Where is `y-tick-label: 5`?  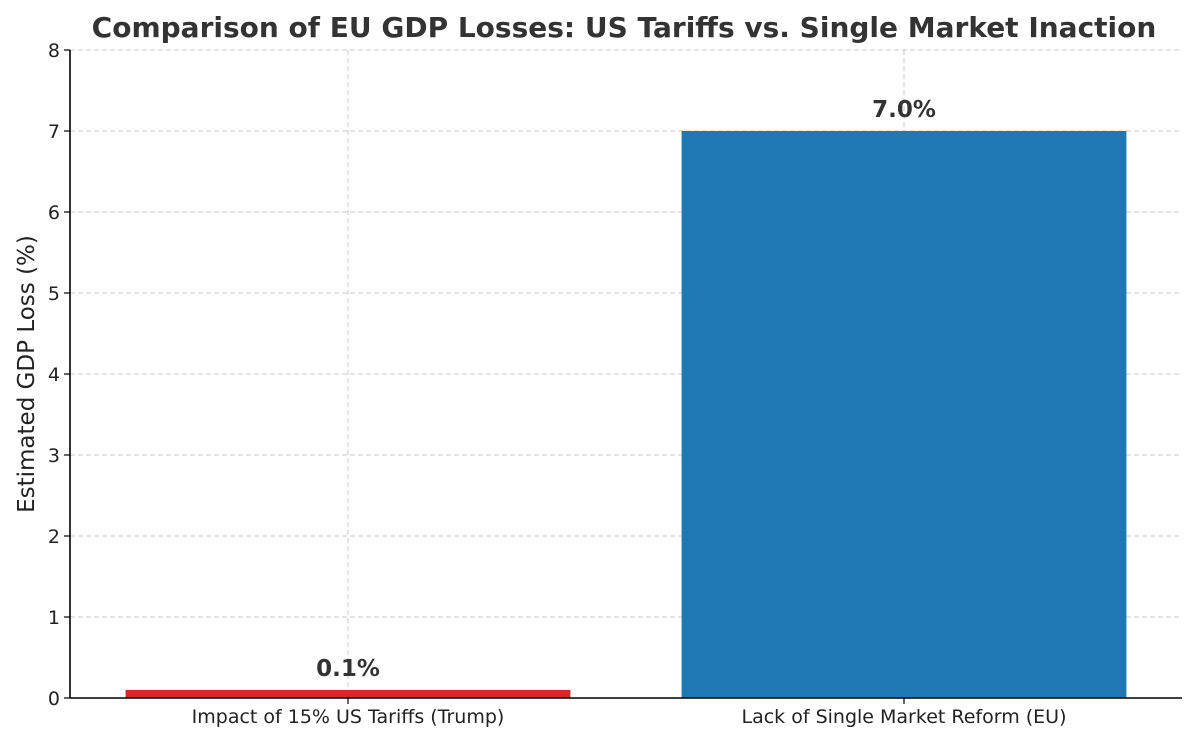 y-tick-label: 5 is located at coordinates (54, 294).